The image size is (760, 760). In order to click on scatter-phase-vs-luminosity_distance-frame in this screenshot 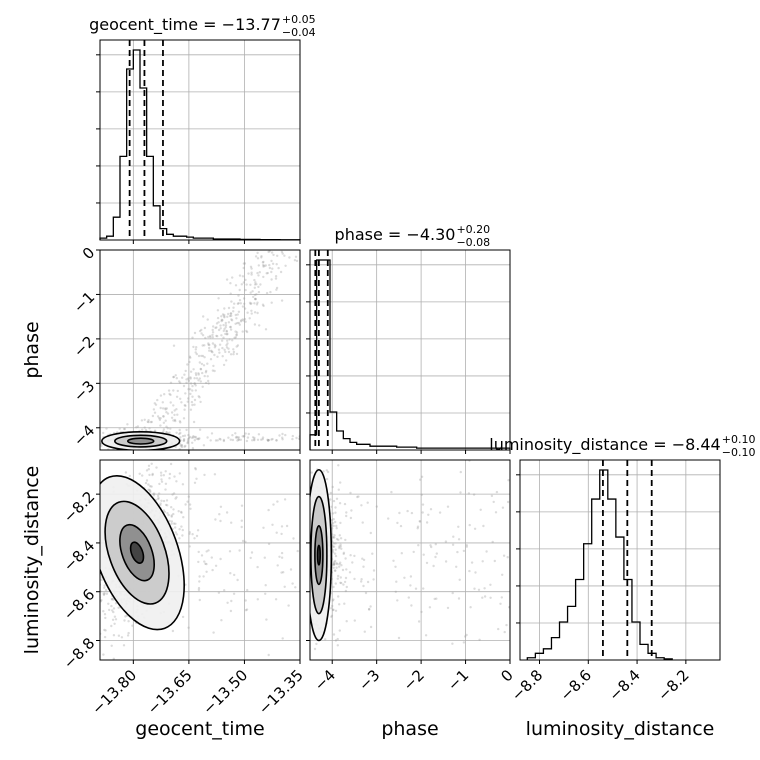, I will do `click(410, 560)`.